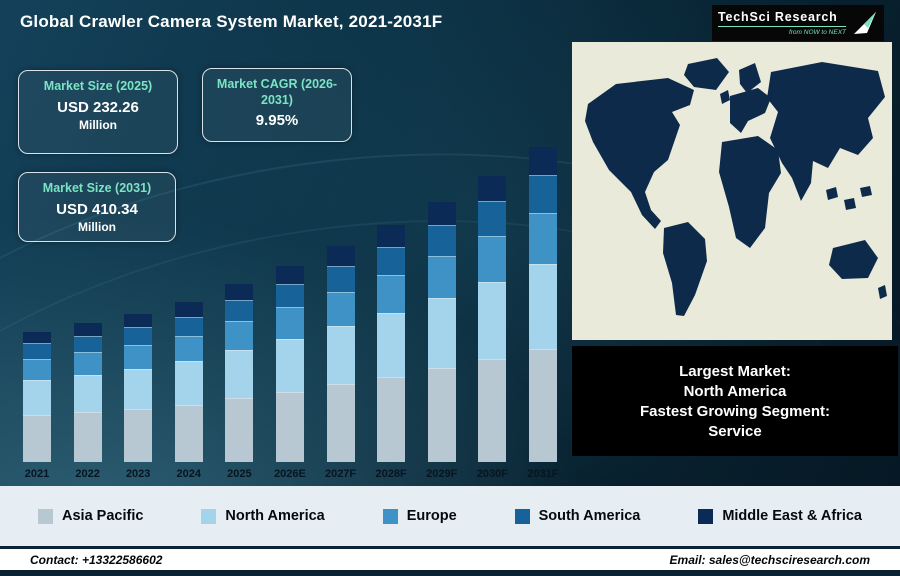  Describe the element at coordinates (340, 474) in the screenshot. I see `x-axis-label: 2027F` at that location.